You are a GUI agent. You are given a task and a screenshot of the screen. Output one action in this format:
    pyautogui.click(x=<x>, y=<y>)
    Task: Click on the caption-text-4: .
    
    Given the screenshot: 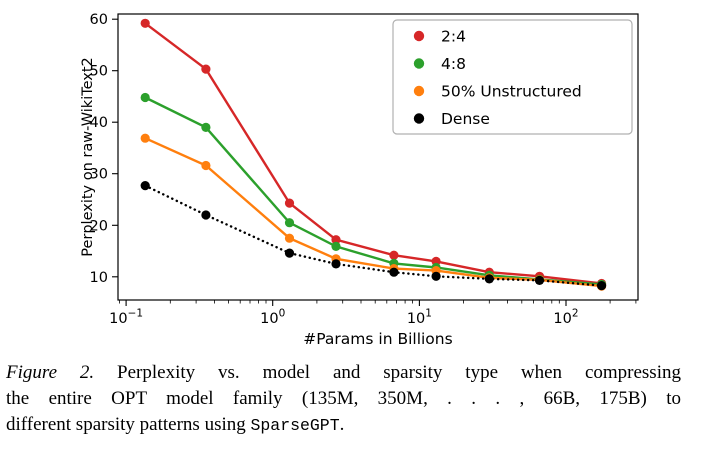 What is the action you would take?
    pyautogui.click(x=342, y=424)
    